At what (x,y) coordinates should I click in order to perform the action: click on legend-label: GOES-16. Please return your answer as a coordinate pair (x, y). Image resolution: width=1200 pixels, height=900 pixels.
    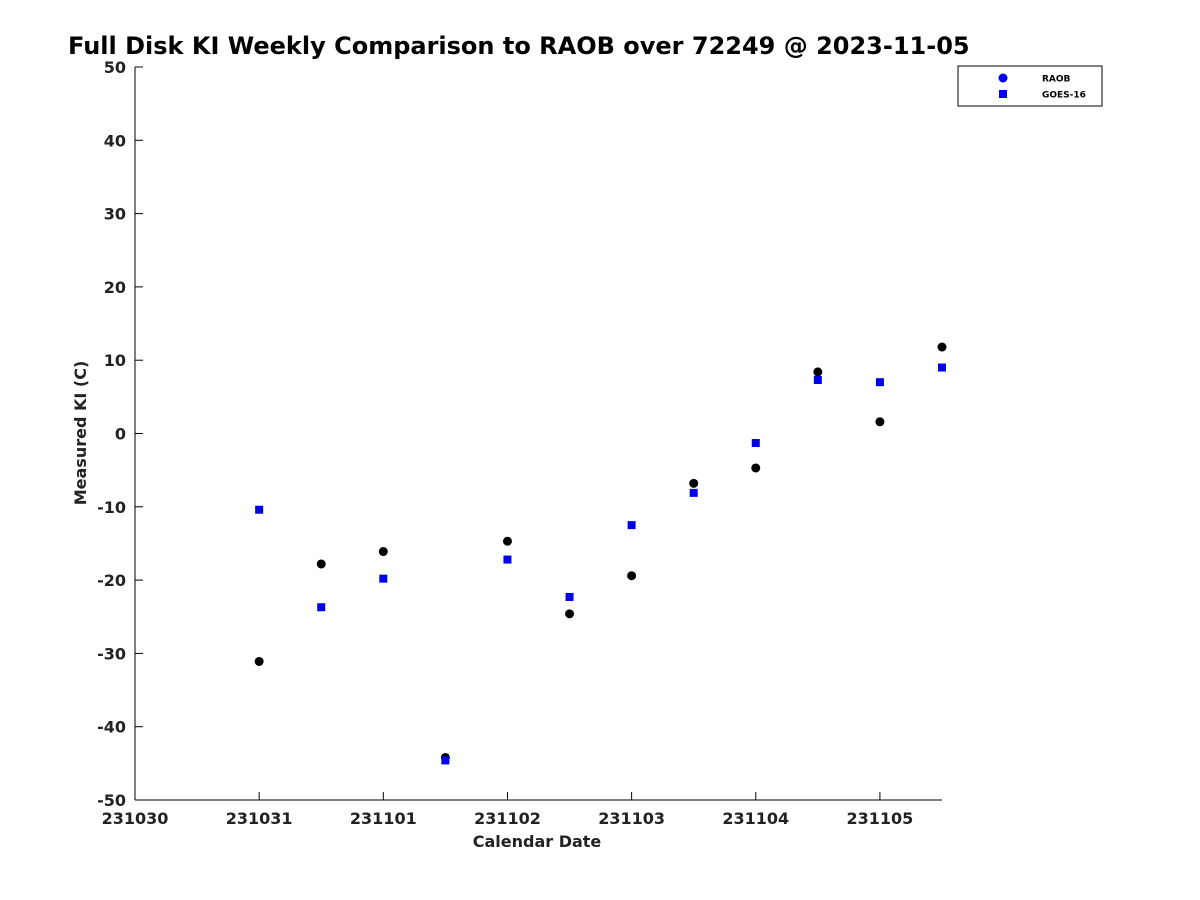
    Looking at the image, I should click on (1064, 96).